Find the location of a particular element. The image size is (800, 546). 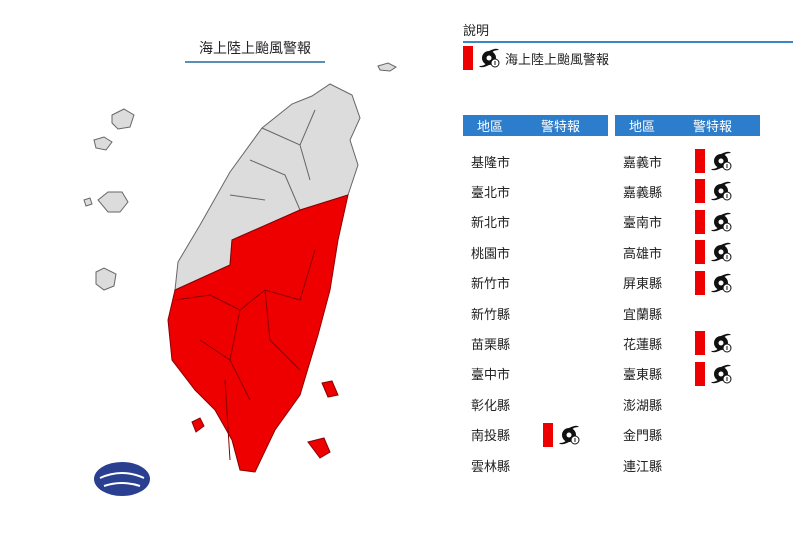

region-name: 嘉義市 is located at coordinates (643, 163).